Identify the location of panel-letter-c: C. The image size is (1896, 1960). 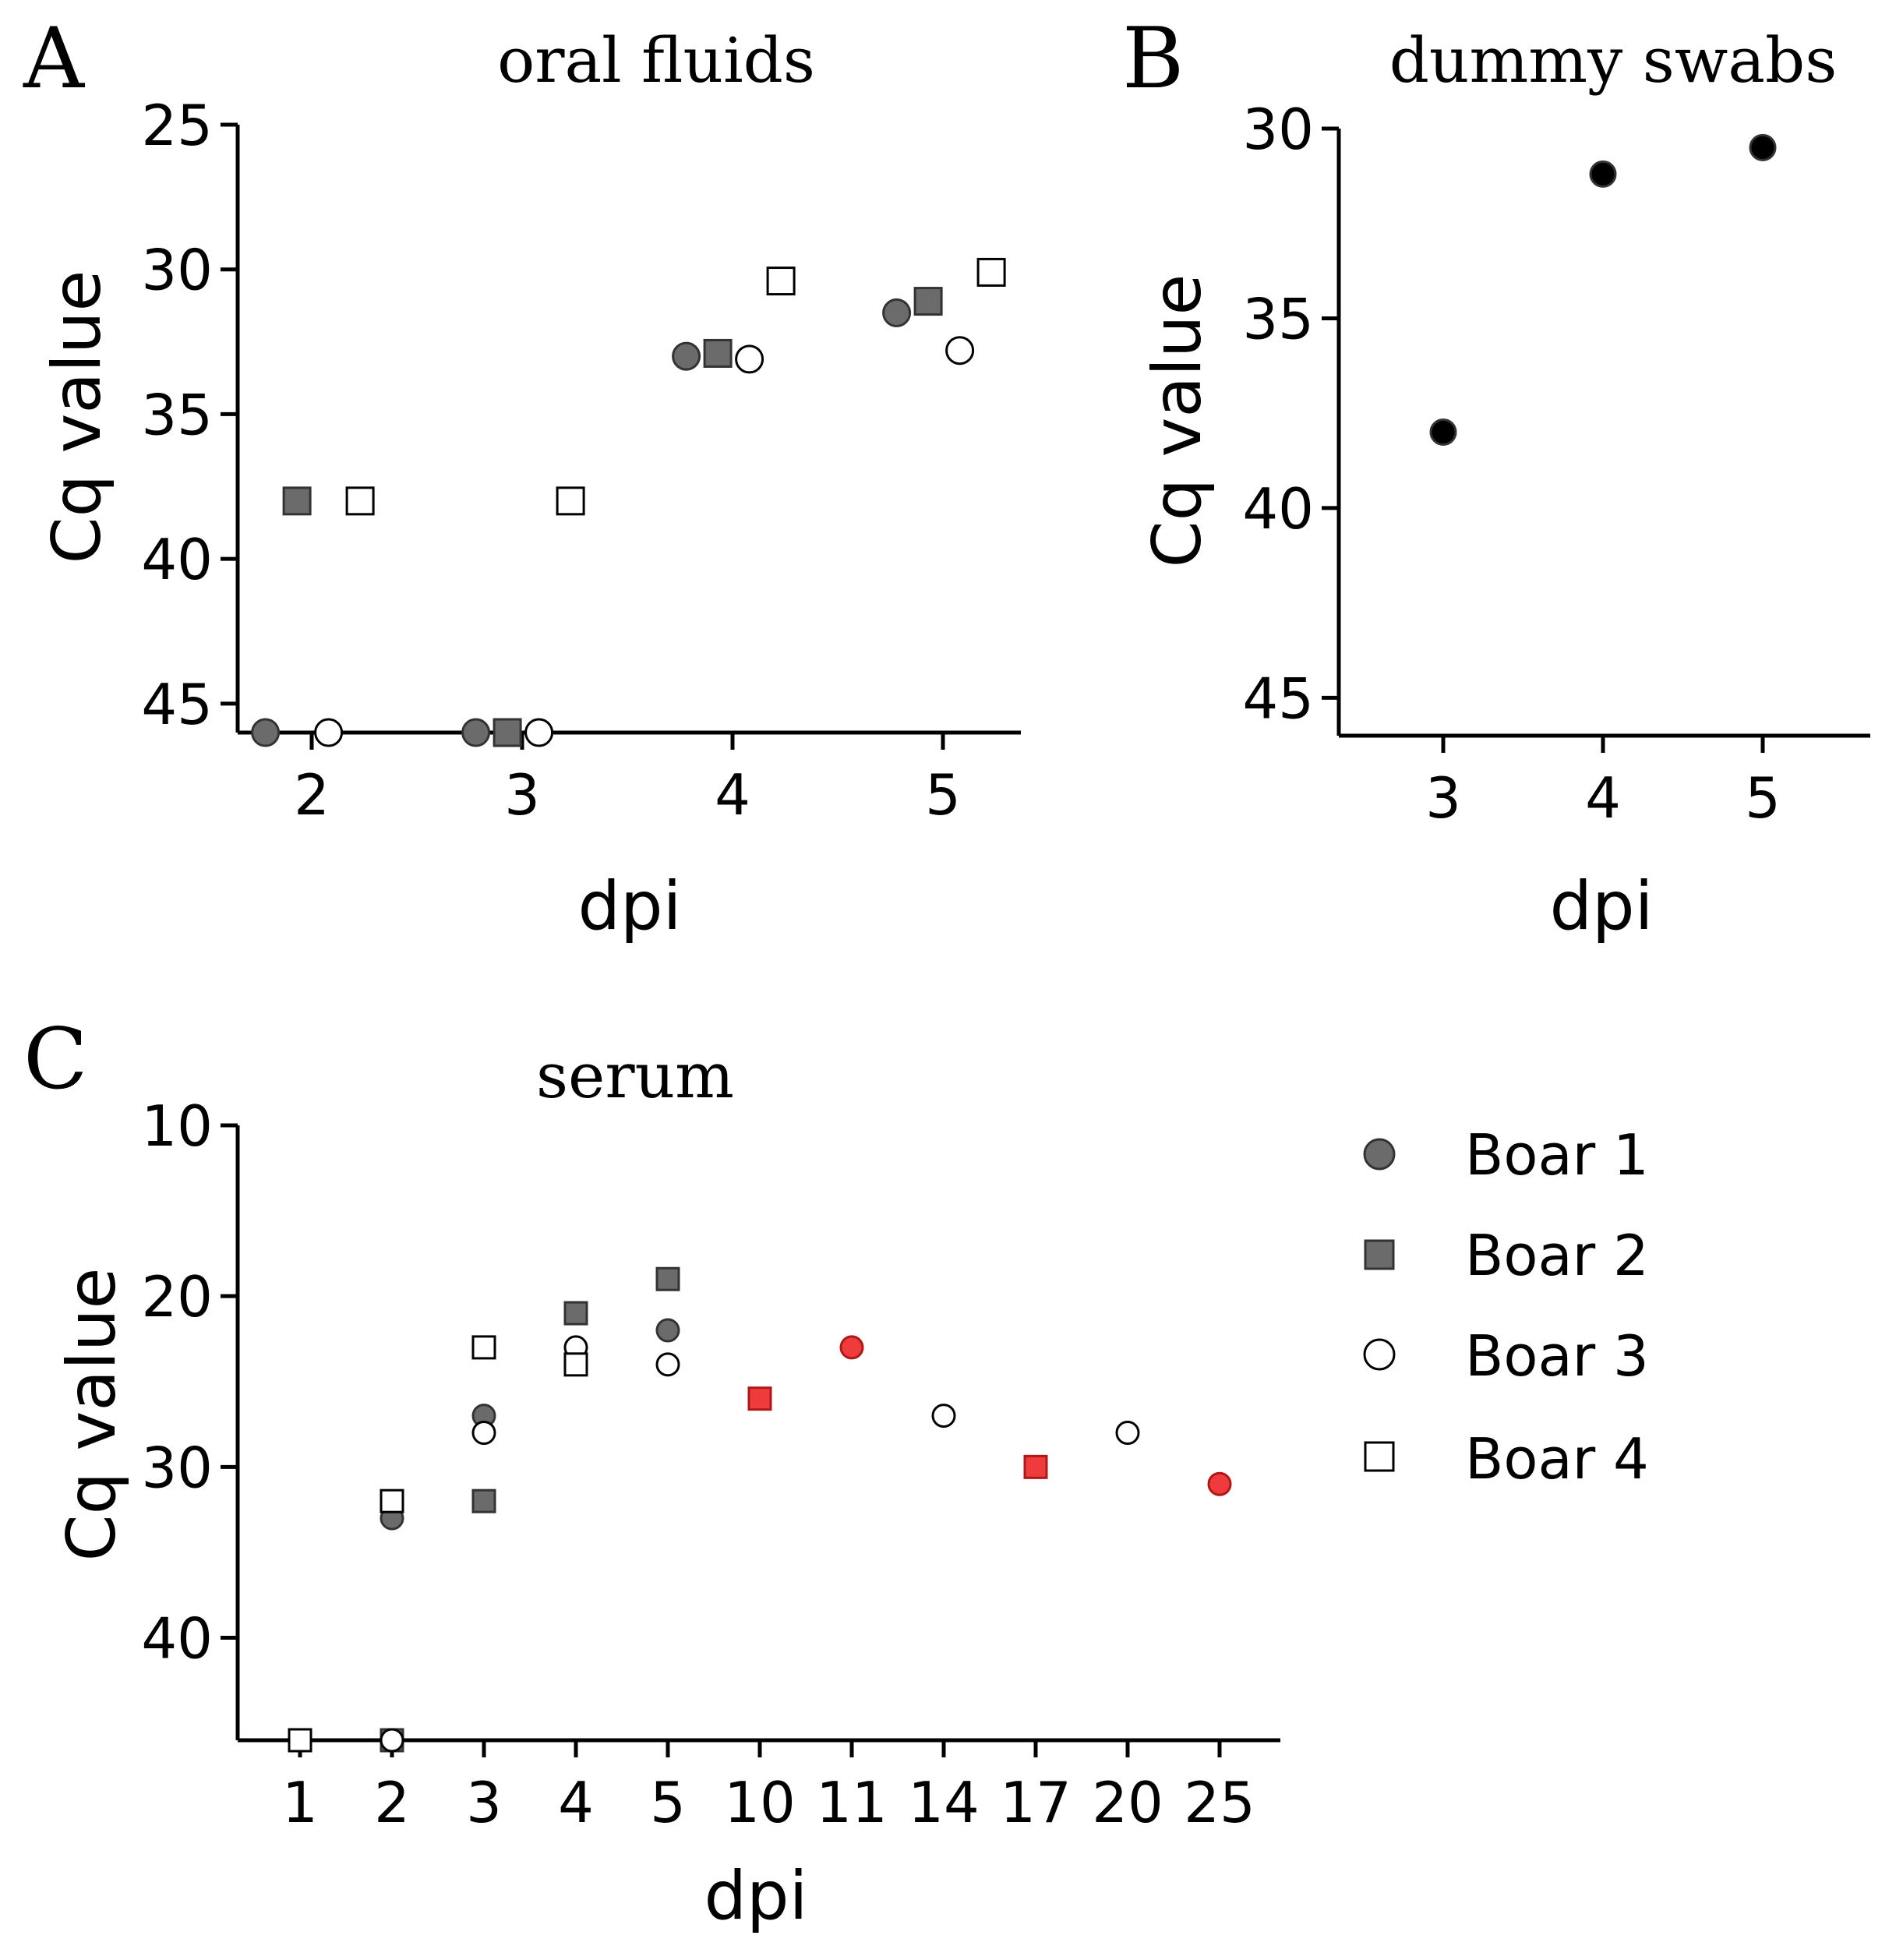
(55, 1059).